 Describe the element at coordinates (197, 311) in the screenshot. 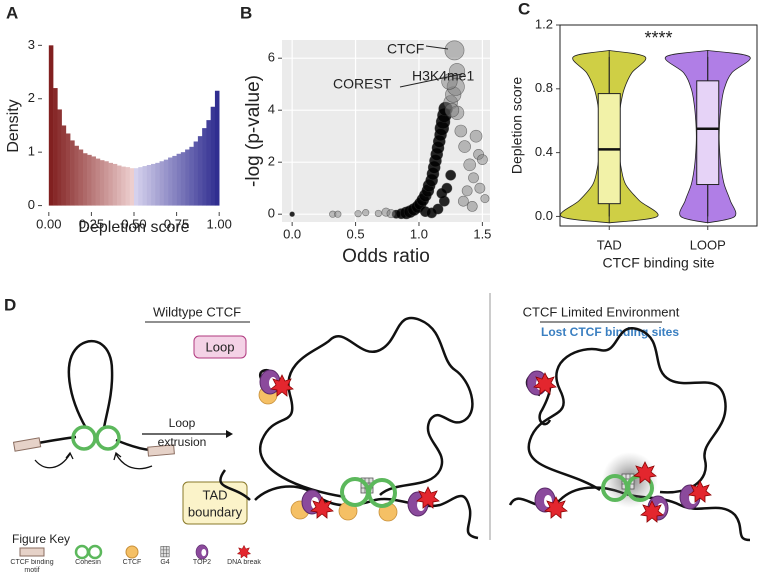

I see `wildtype-title: Wildtype CTCF` at that location.